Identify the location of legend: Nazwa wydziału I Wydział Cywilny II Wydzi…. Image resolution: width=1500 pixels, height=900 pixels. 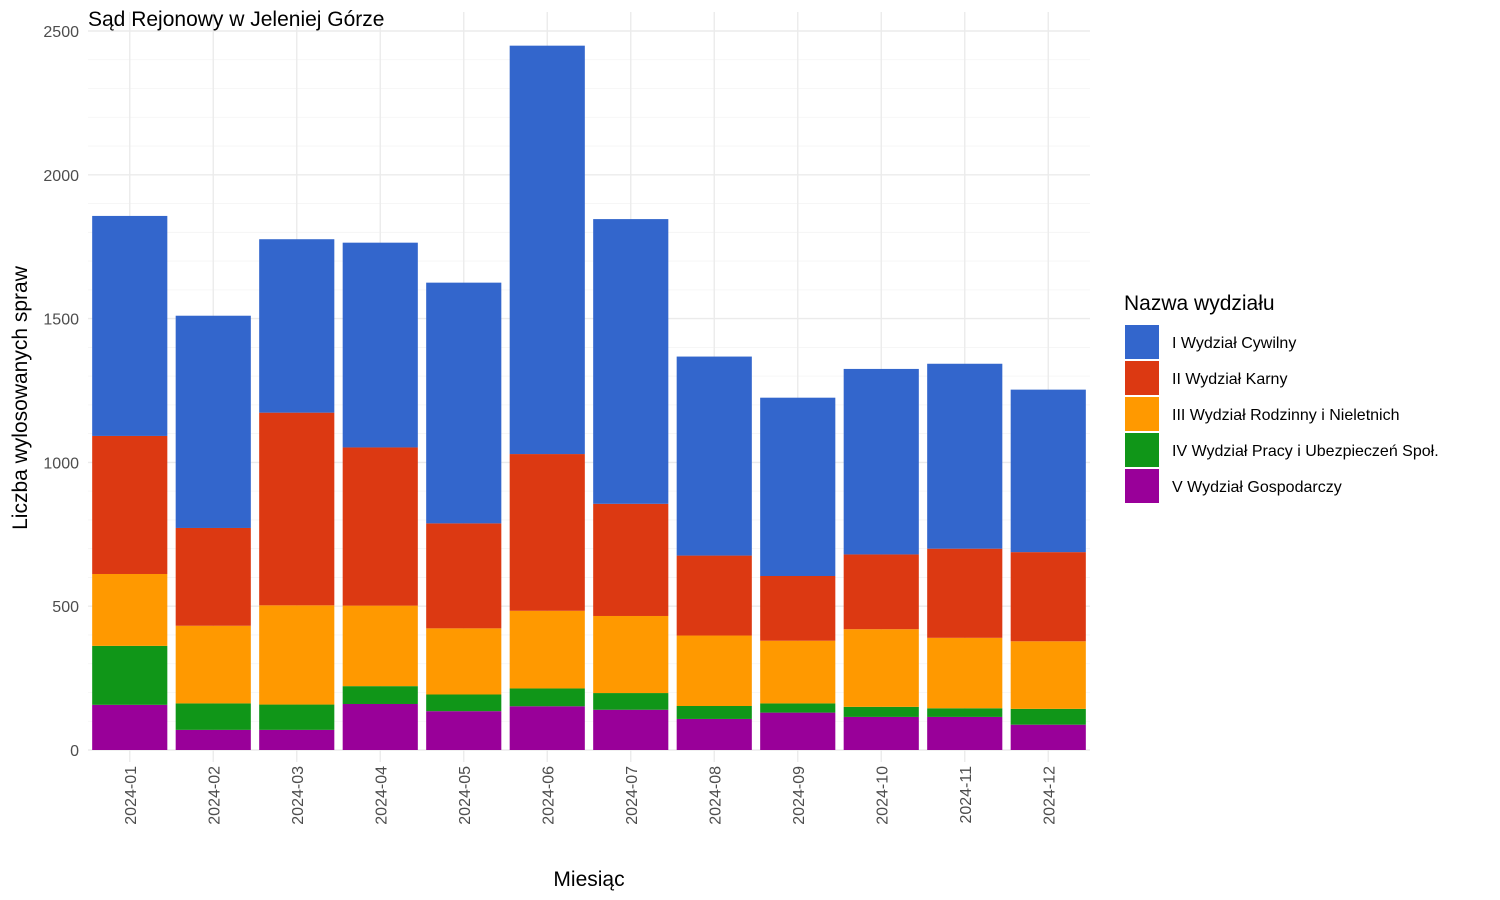
(1281, 397).